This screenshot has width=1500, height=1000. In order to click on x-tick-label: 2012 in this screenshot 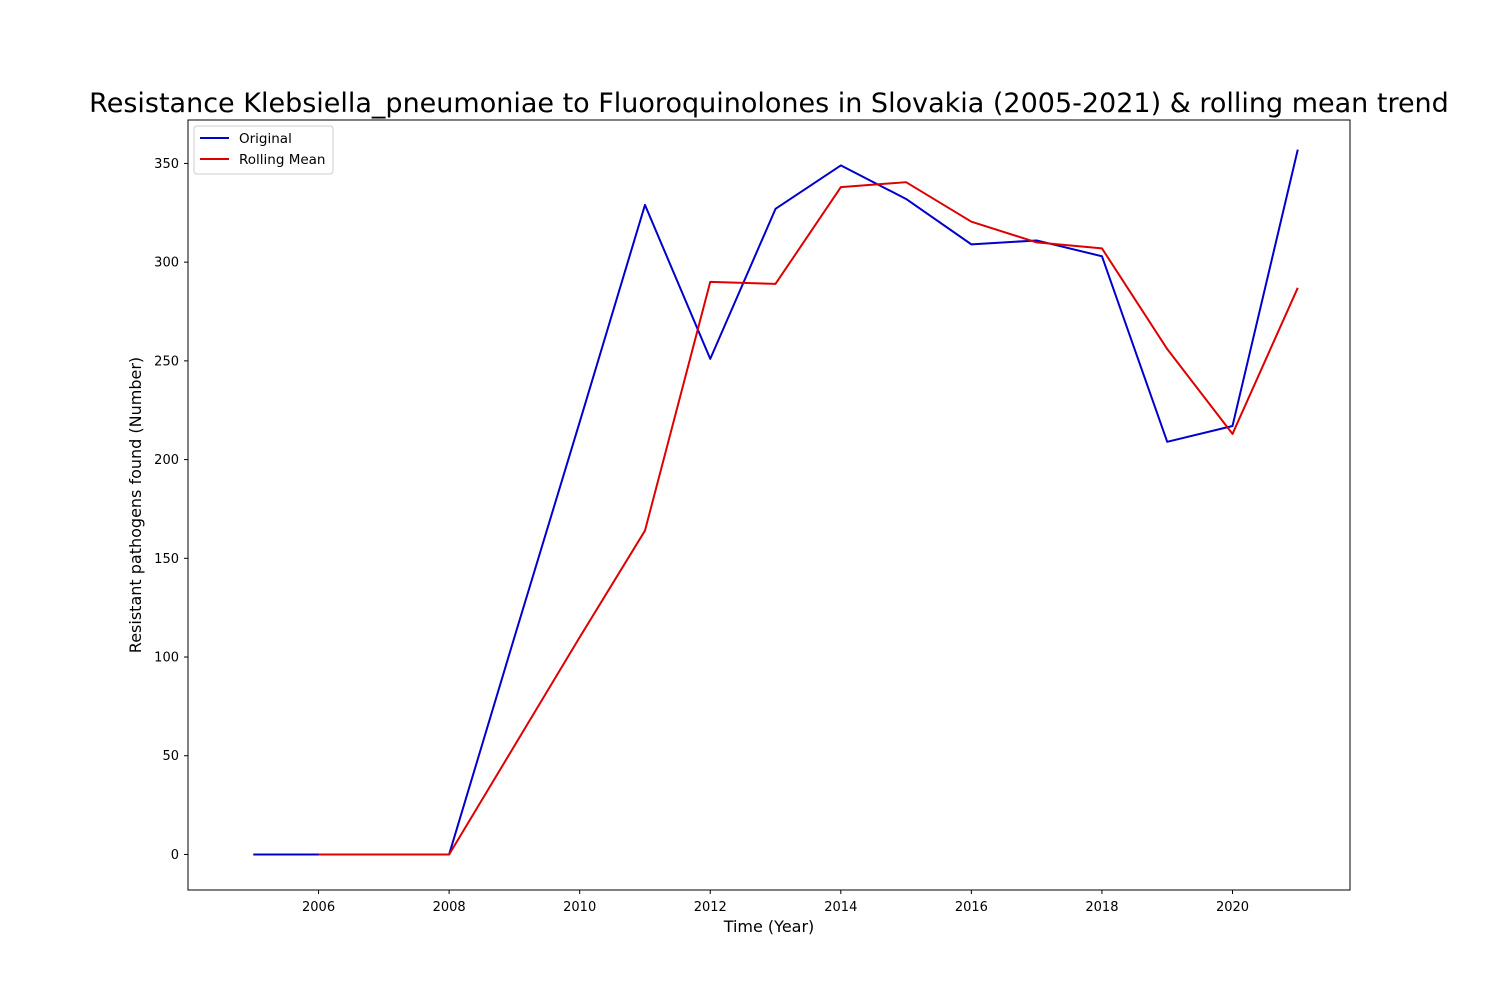, I will do `click(710, 907)`.